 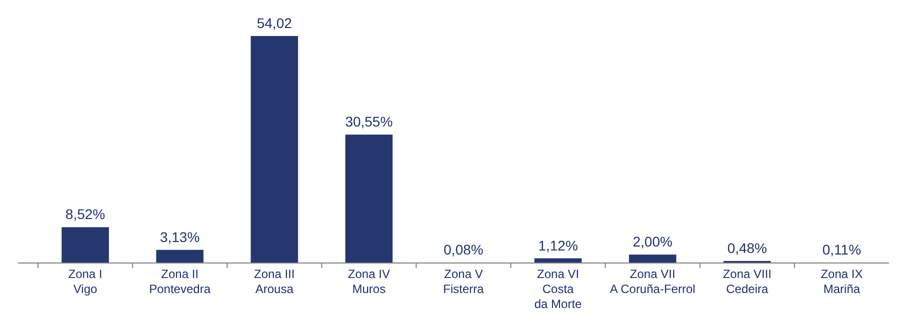 I want to click on x-tick-label: Zona III Arousa, so click(x=274, y=281).